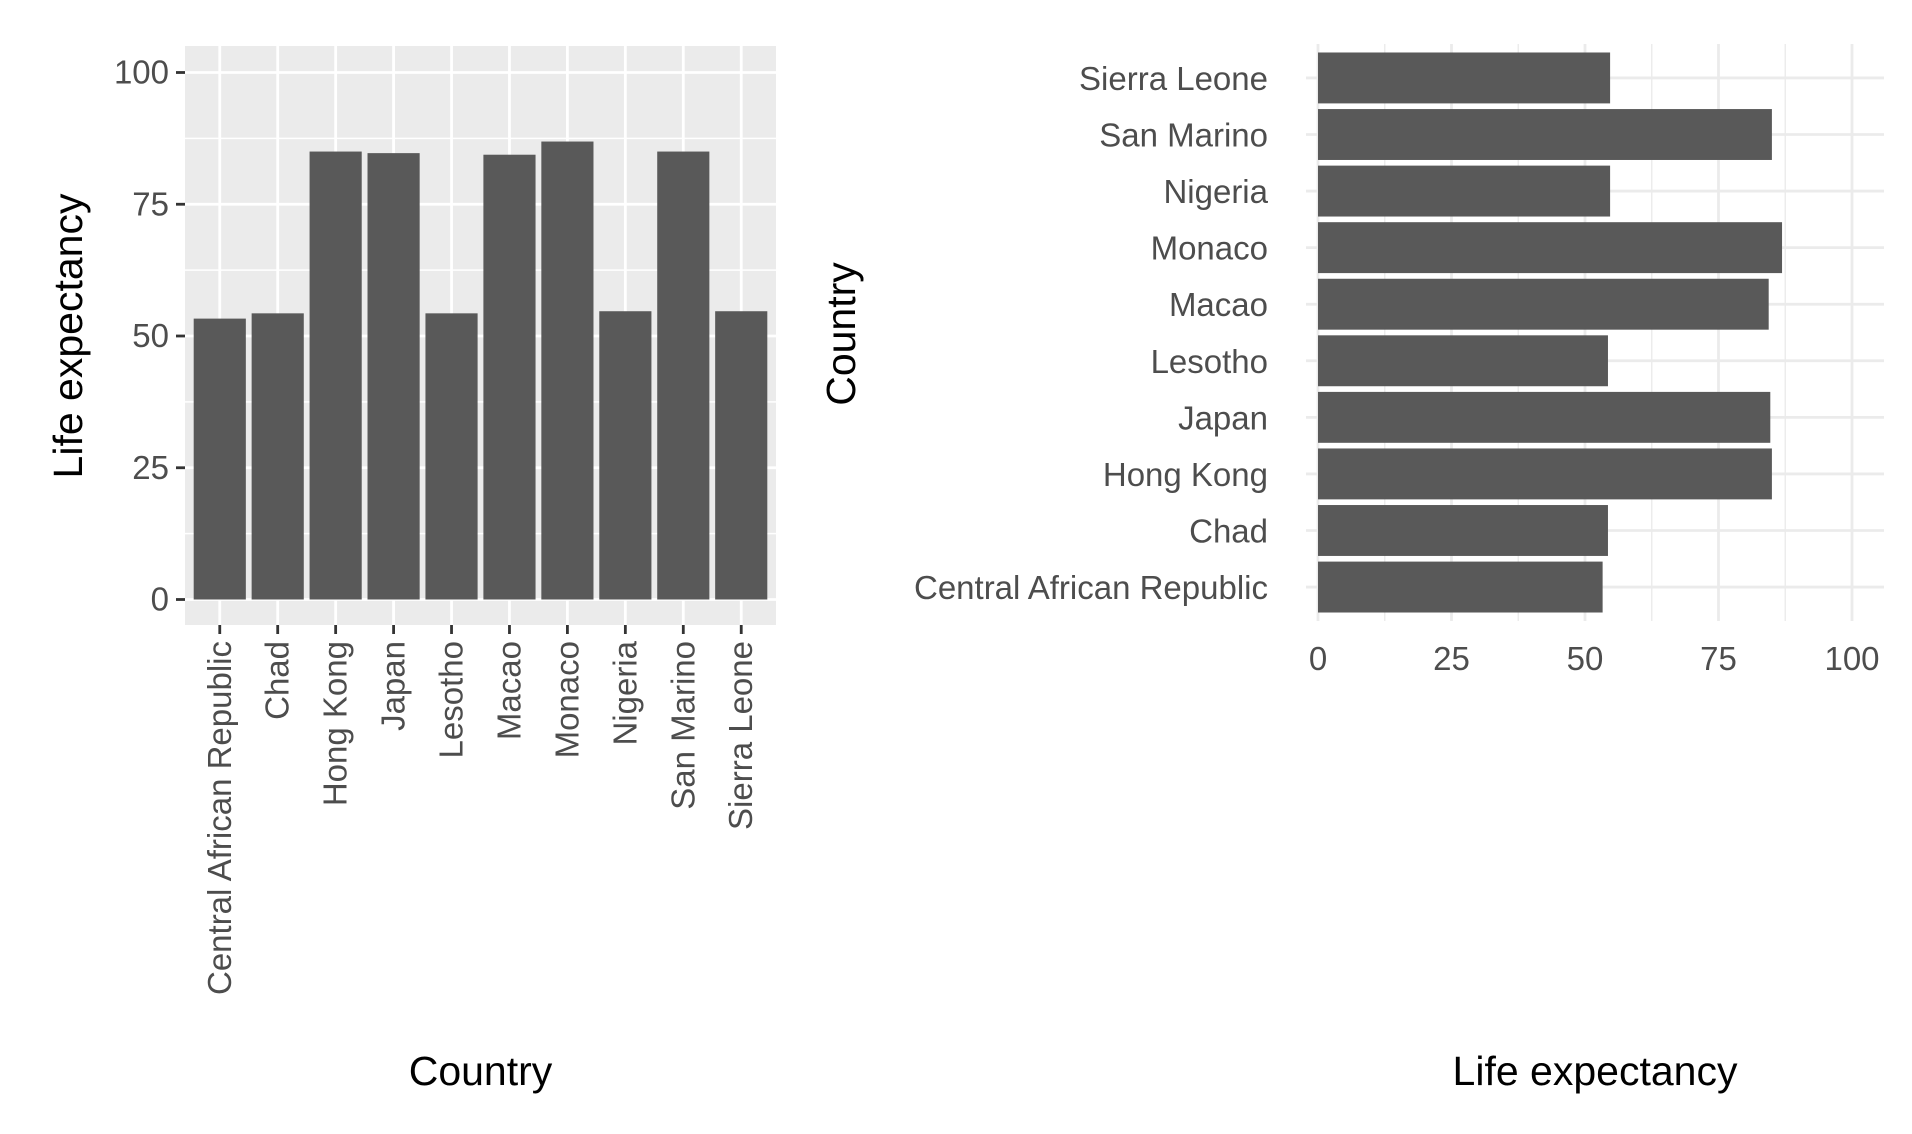 Image resolution: width=1912 pixels, height=1134 pixels. Describe the element at coordinates (508, 690) in the screenshot. I see `left-x-tick-label: Macao` at that location.